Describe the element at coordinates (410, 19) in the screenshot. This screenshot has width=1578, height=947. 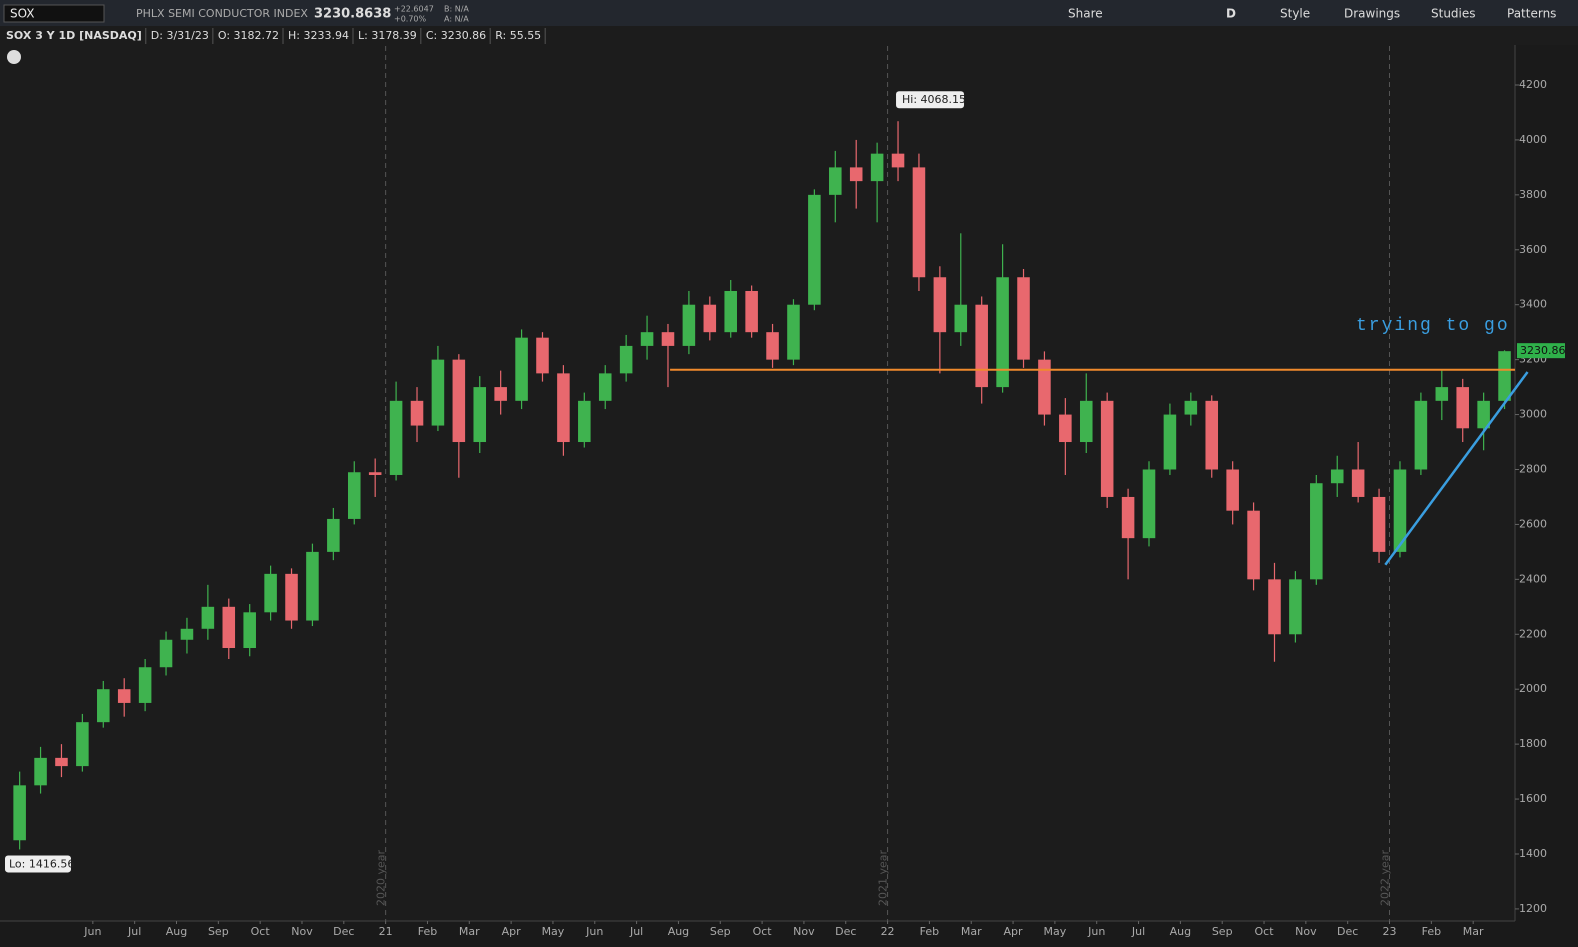
I see `change-pct: +0.70%` at that location.